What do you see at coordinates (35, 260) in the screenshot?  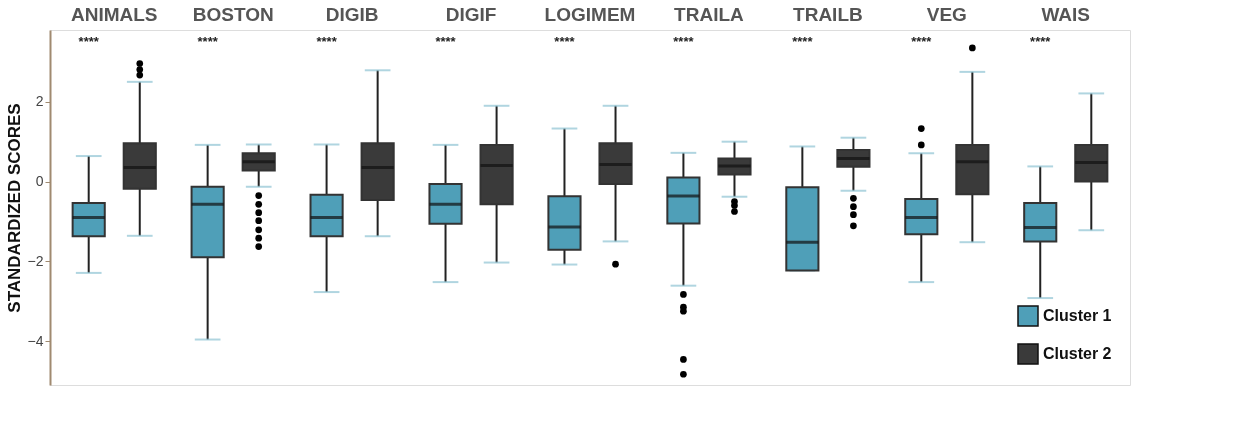 I see `y-tick-label: −2` at bounding box center [35, 260].